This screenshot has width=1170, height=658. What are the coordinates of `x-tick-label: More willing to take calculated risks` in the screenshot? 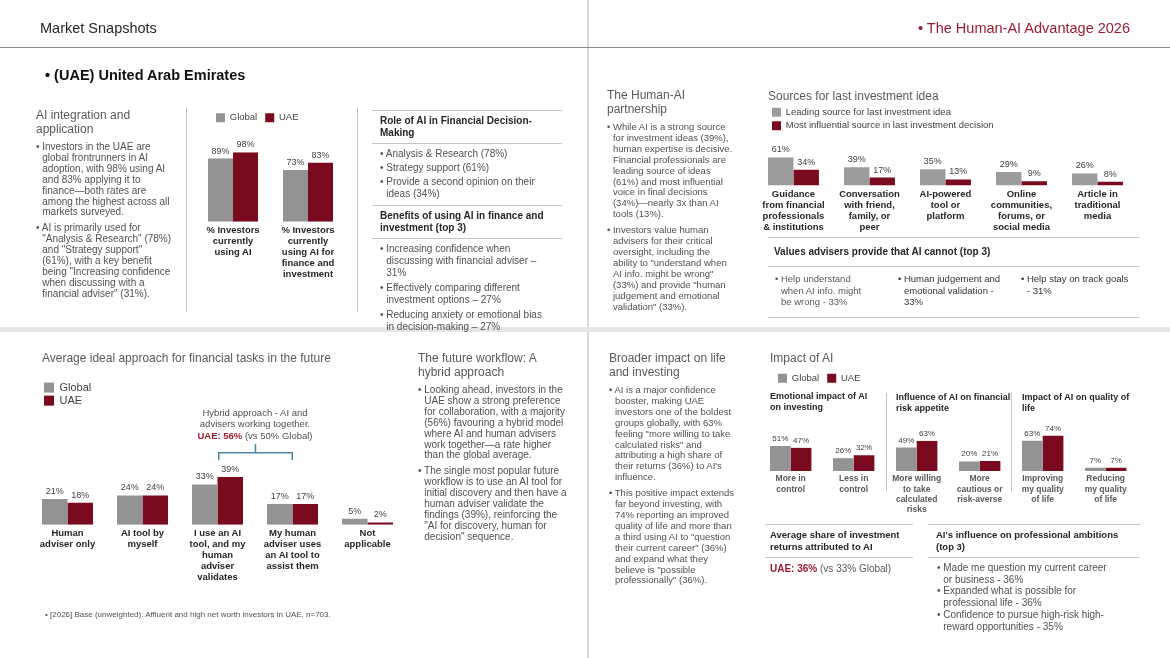 It's located at (917, 494).